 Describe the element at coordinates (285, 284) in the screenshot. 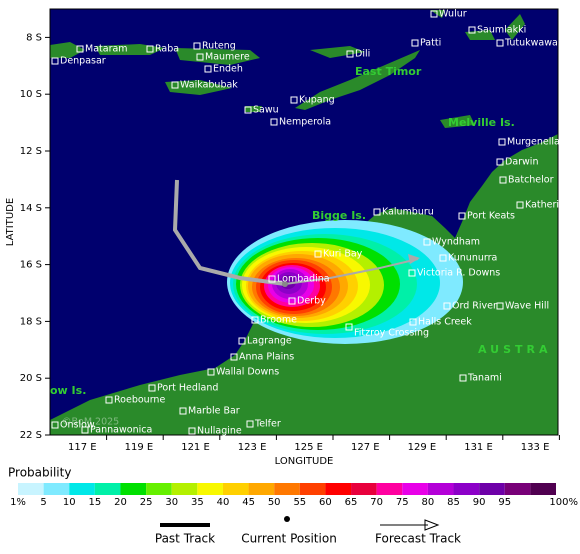

I see `current-position` at that location.